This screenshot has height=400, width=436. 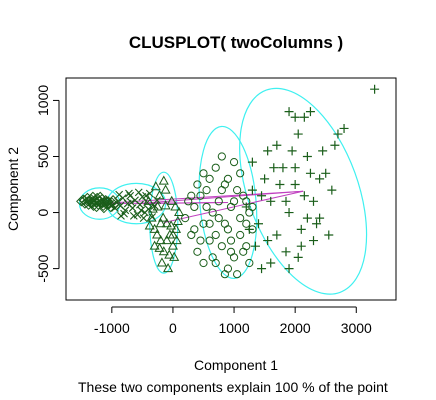 What do you see at coordinates (295, 328) in the screenshot?
I see `x-tick-label: 2000` at bounding box center [295, 328].